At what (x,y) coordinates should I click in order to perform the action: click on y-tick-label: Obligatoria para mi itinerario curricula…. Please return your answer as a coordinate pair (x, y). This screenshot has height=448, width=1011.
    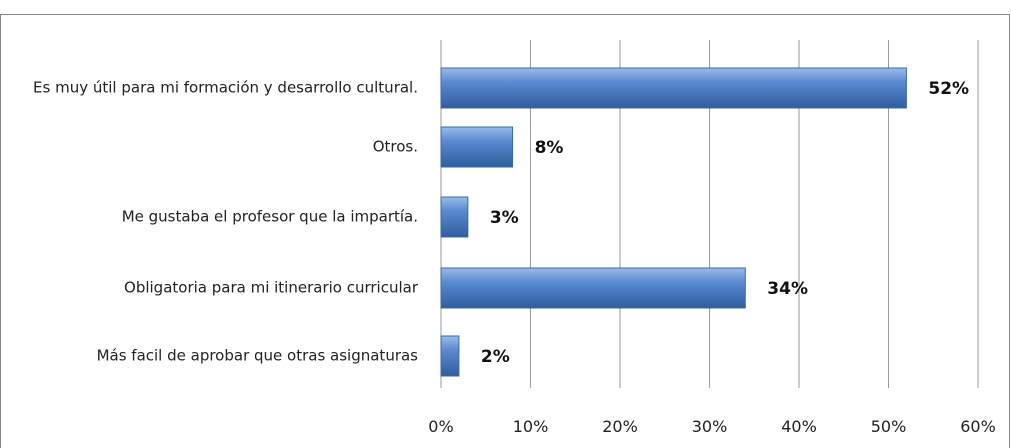
    Looking at the image, I should click on (218, 288).